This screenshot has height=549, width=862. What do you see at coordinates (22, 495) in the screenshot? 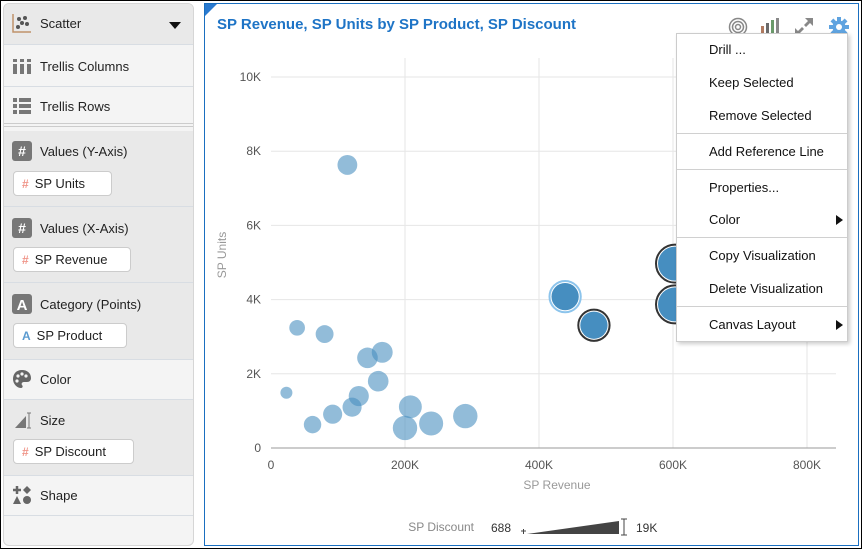
I see `shapes-icon` at bounding box center [22, 495].